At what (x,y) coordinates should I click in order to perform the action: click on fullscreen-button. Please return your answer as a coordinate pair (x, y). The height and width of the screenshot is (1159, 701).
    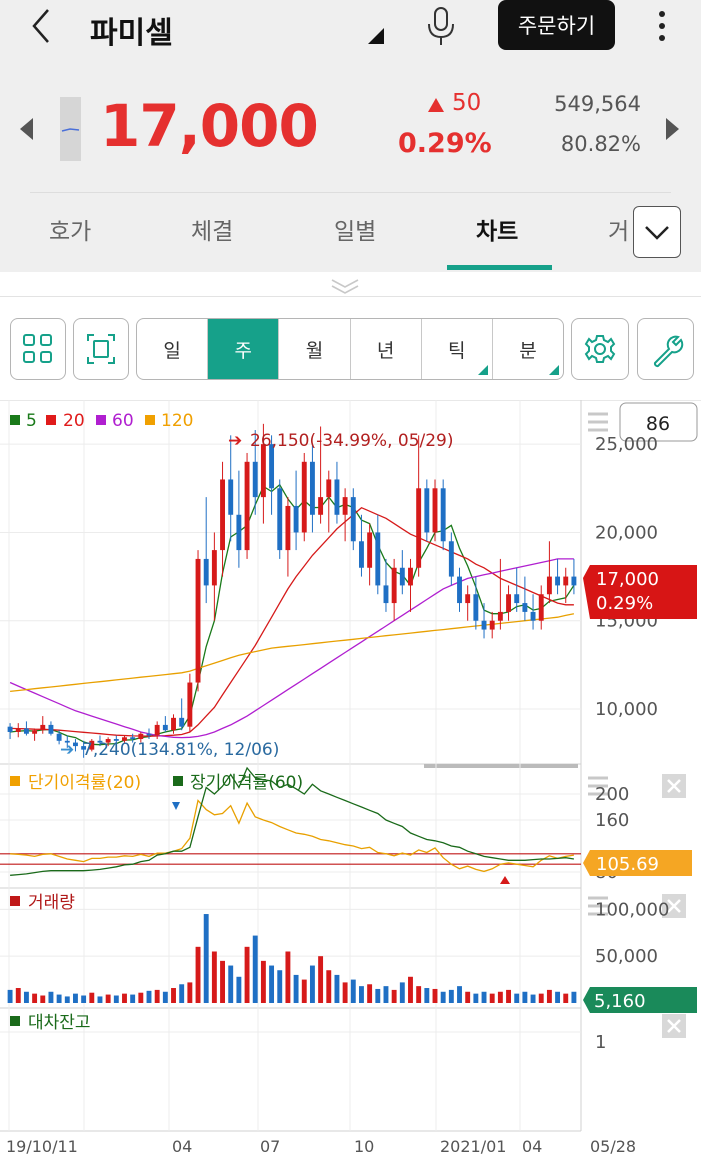
    Looking at the image, I should click on (101, 349).